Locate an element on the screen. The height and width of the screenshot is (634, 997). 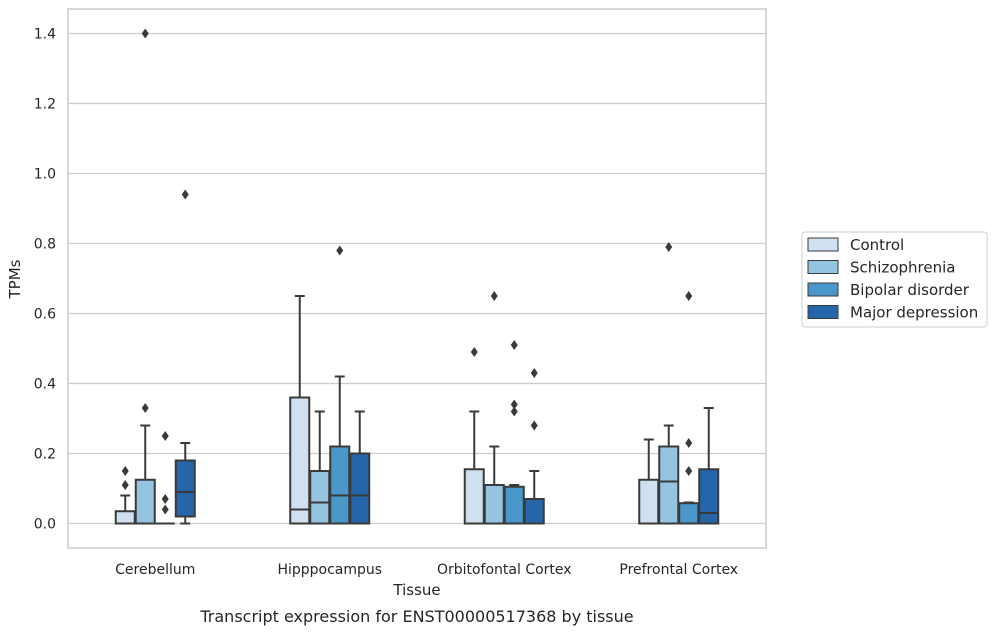
y-axis-label: TPMs is located at coordinates (15, 279).